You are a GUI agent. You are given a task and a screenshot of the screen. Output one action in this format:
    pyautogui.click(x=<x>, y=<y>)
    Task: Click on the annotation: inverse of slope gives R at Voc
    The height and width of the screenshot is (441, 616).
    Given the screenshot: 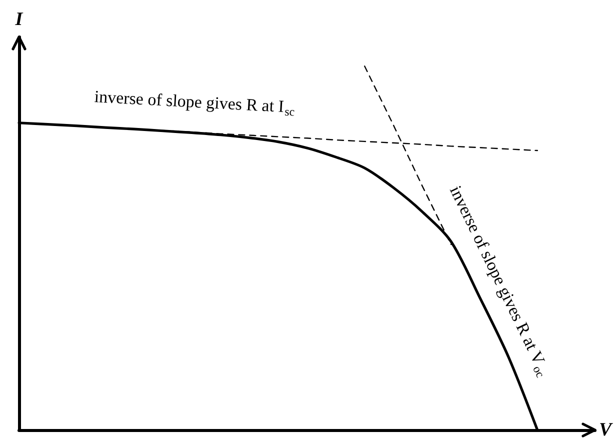 What is the action you would take?
    pyautogui.click(x=497, y=281)
    